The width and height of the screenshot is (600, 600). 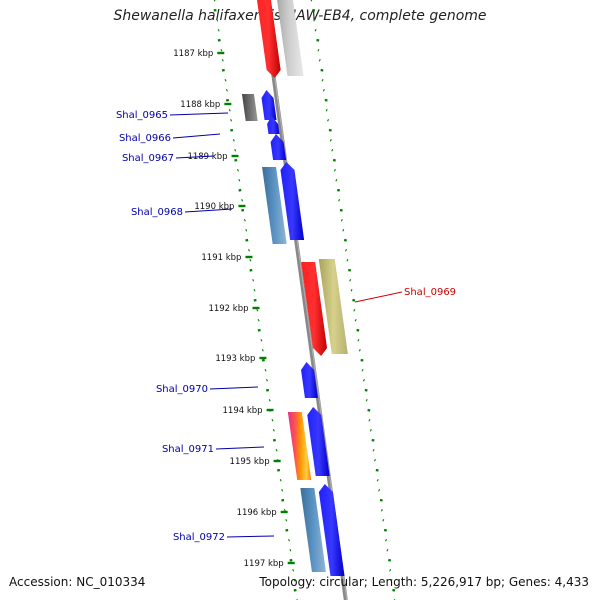 What do you see at coordinates (228, 309) in the screenshot?
I see `tick-label: 1192 kbp` at bounding box center [228, 309].